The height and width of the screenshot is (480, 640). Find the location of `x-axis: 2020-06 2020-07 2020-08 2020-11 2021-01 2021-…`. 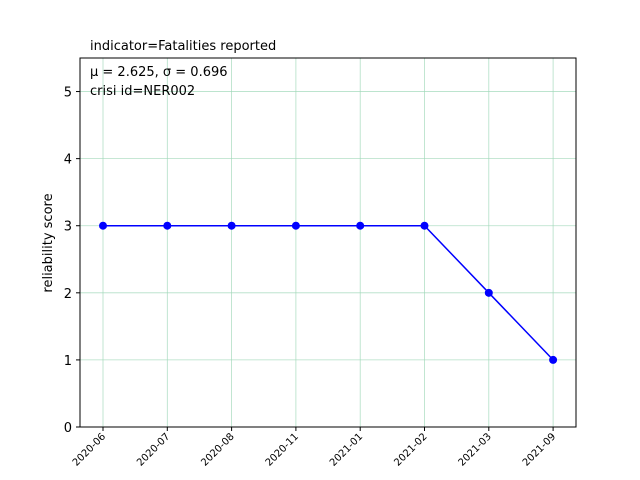

x-axis: 2020-06 2020-07 2020-08 2020-11 2021-01 2021-… is located at coordinates (314, 448).